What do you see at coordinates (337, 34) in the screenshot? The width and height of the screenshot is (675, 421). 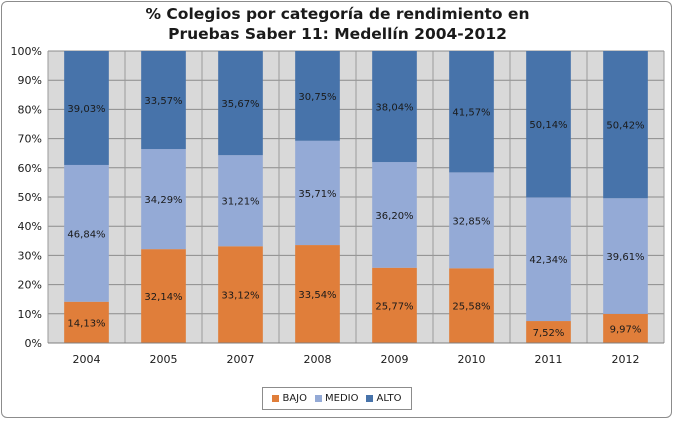 I see `chart-title-line-2: Pruebas Saber 11: Medellín 2004-2012` at bounding box center [337, 34].